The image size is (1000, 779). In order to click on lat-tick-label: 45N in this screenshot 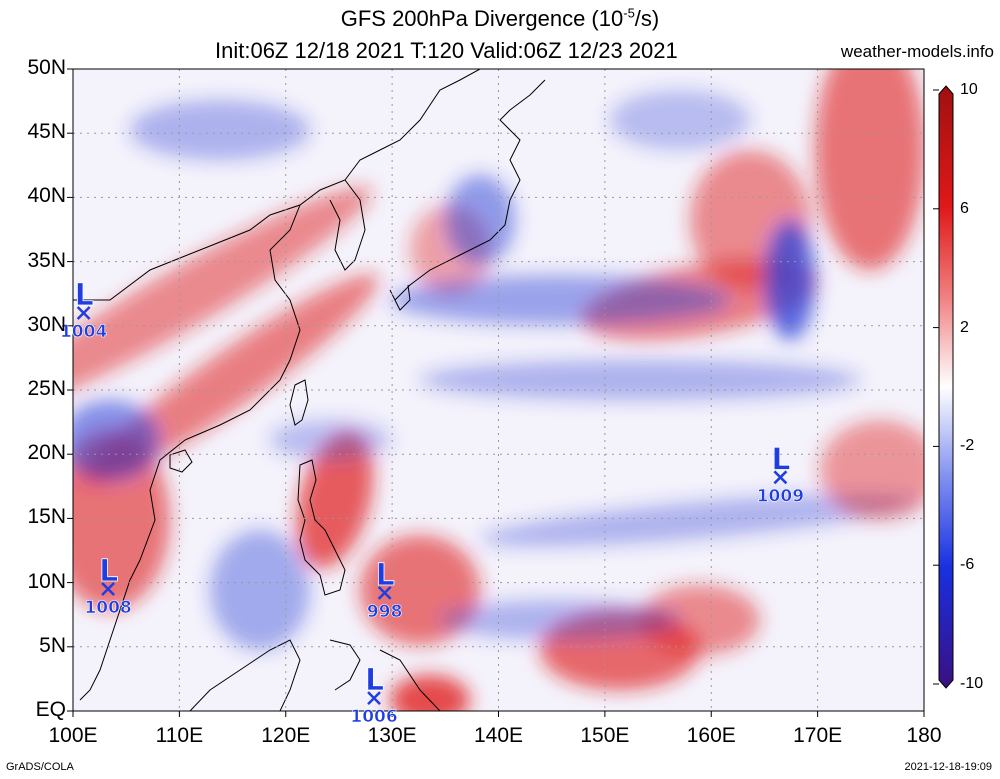, I will do `click(46, 132)`.